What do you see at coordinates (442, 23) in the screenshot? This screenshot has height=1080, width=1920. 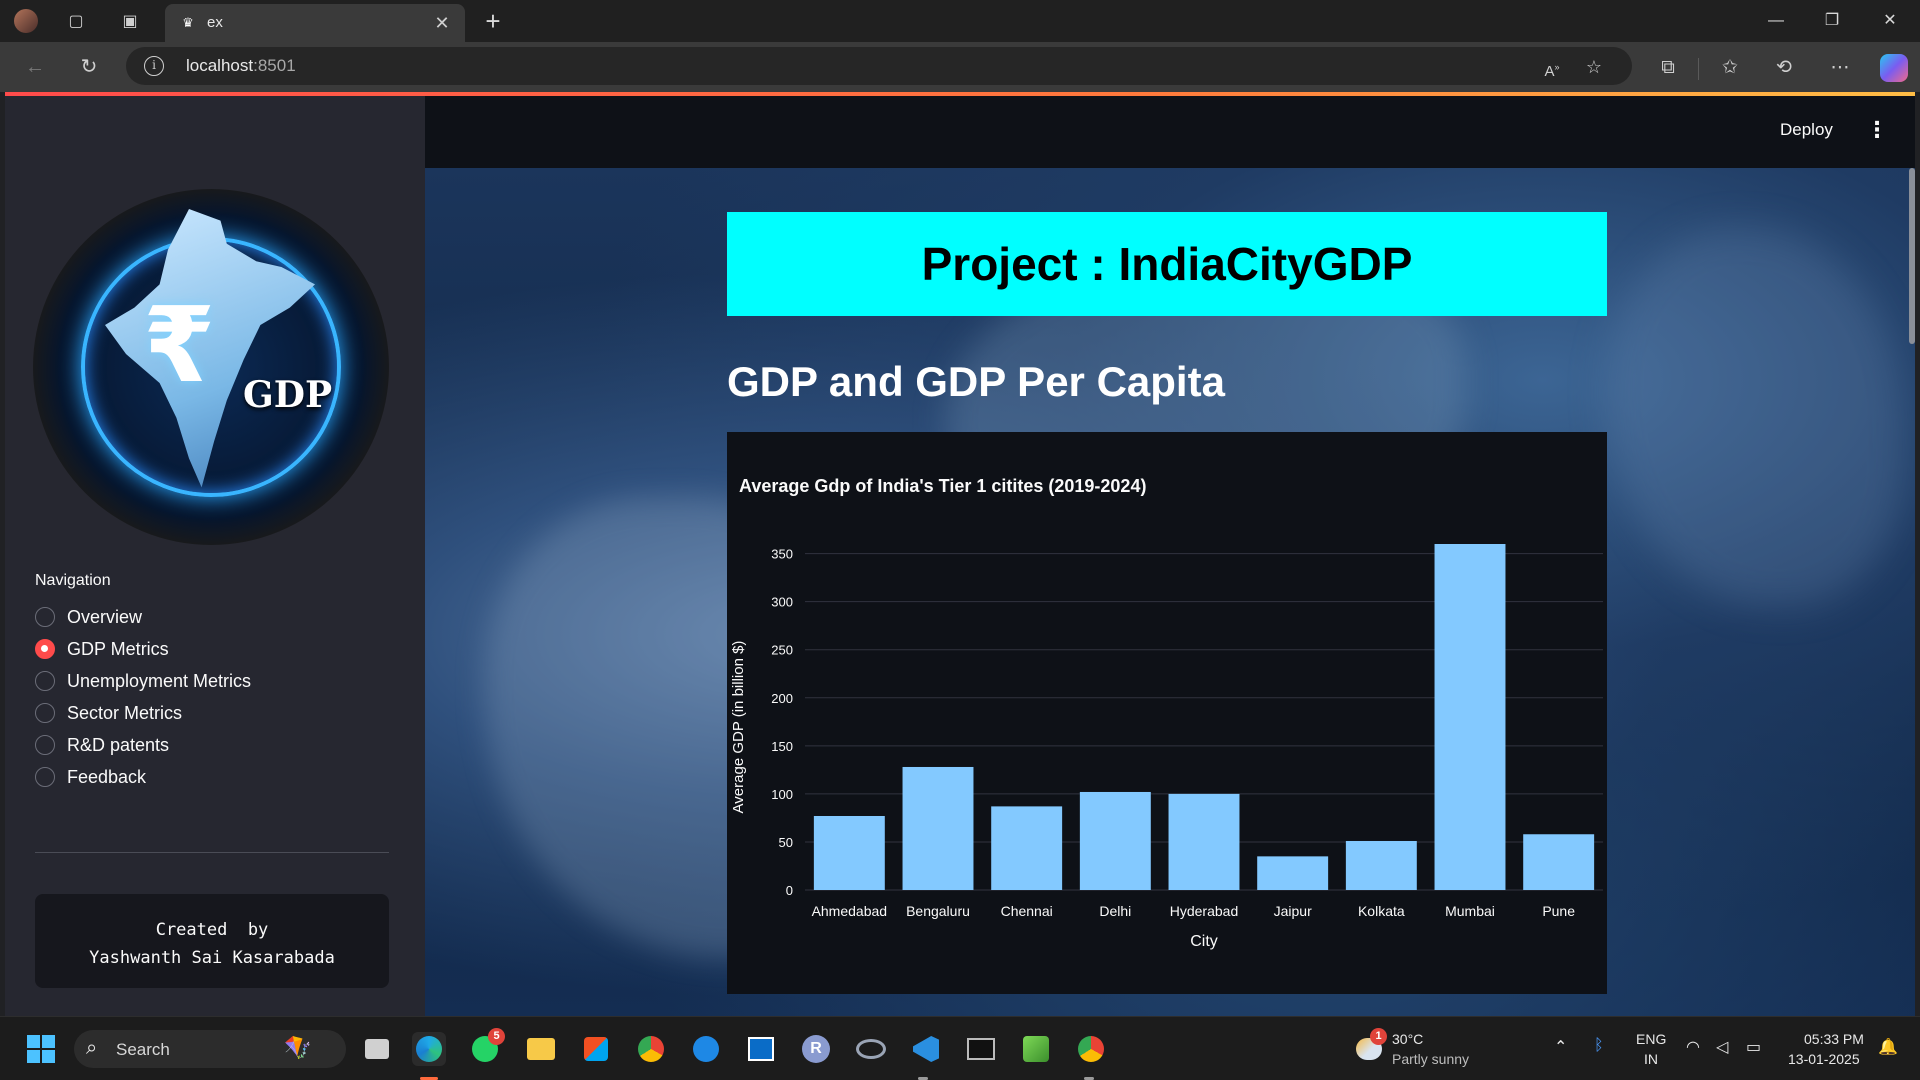 I see `close-tab-icon: ✕` at bounding box center [442, 23].